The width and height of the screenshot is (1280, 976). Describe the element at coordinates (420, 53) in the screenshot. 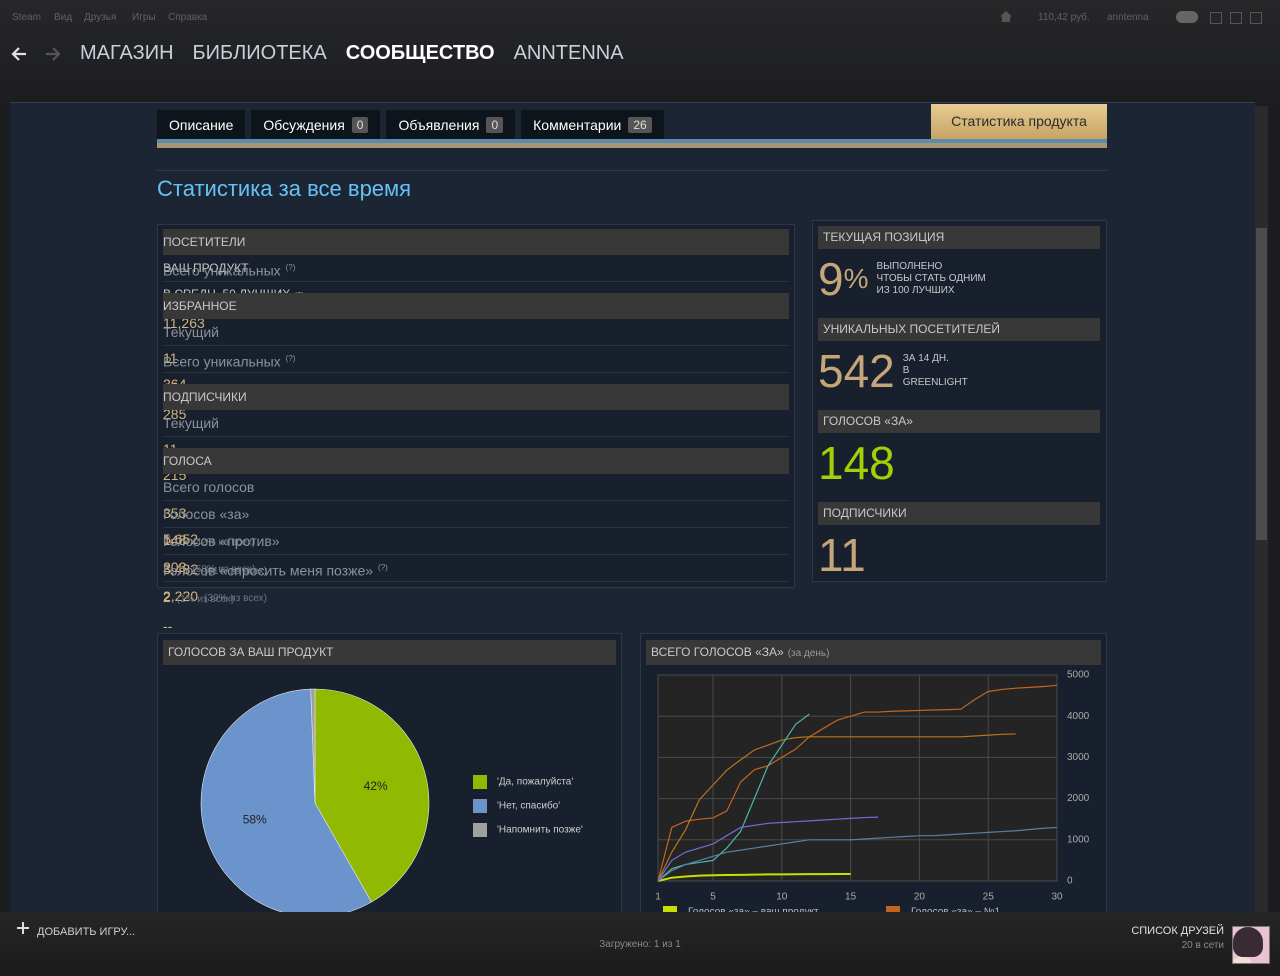

I see `nav-item: СООБЩЕСТВО` at that location.